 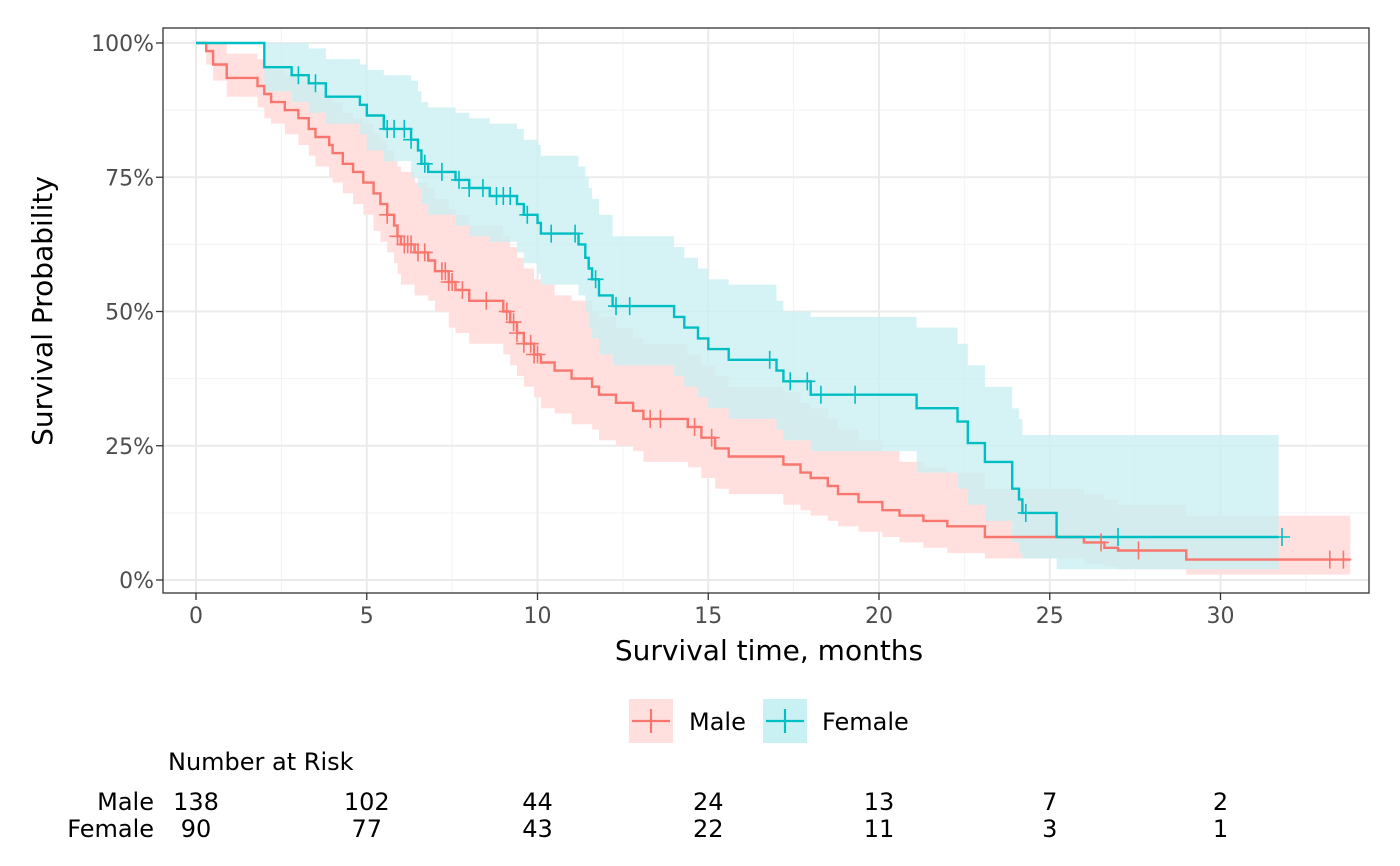 What do you see at coordinates (708, 829) in the screenshot?
I see `risk-value-female: 22` at bounding box center [708, 829].